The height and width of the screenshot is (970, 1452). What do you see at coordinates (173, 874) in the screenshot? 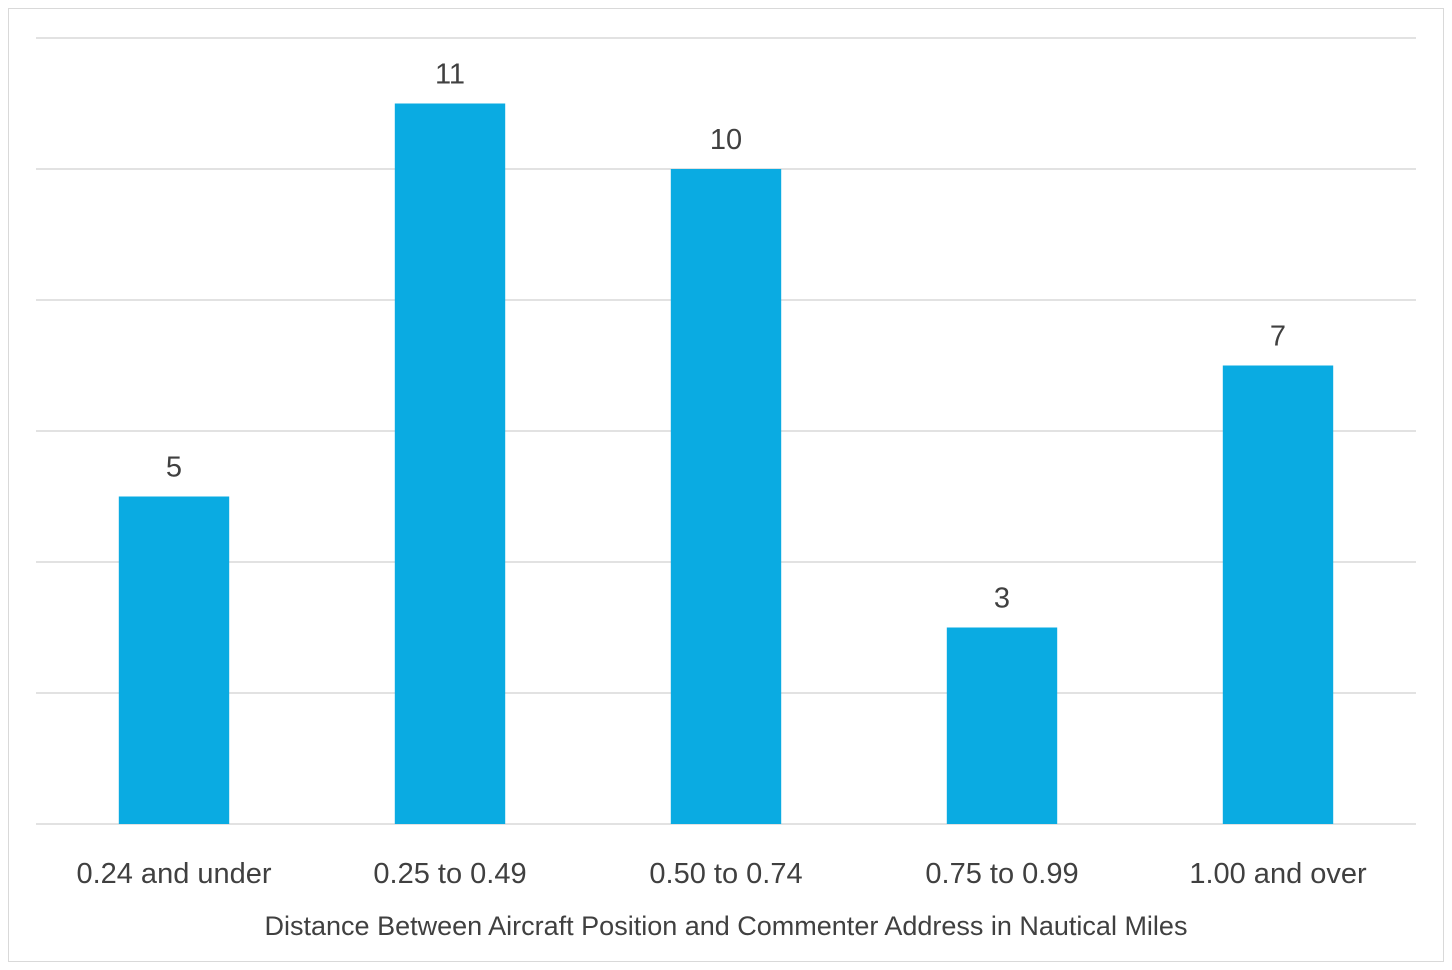
I see `x-tick-label: 0.24 and under` at bounding box center [173, 874].